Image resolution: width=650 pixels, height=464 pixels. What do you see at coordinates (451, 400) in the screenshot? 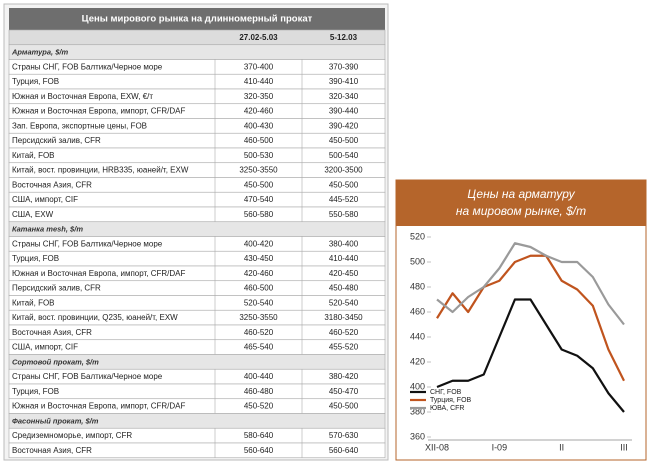
I see `legend-label: Турция, FOB` at bounding box center [451, 400].